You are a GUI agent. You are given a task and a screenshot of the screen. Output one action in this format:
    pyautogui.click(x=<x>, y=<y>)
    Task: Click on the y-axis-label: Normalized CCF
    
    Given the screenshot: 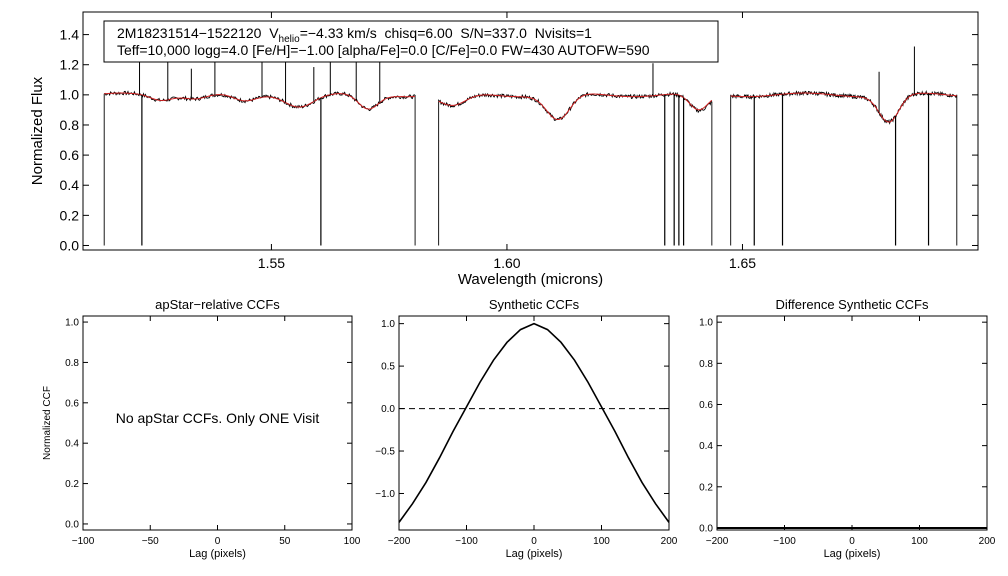 What is the action you would take?
    pyautogui.click(x=47, y=423)
    